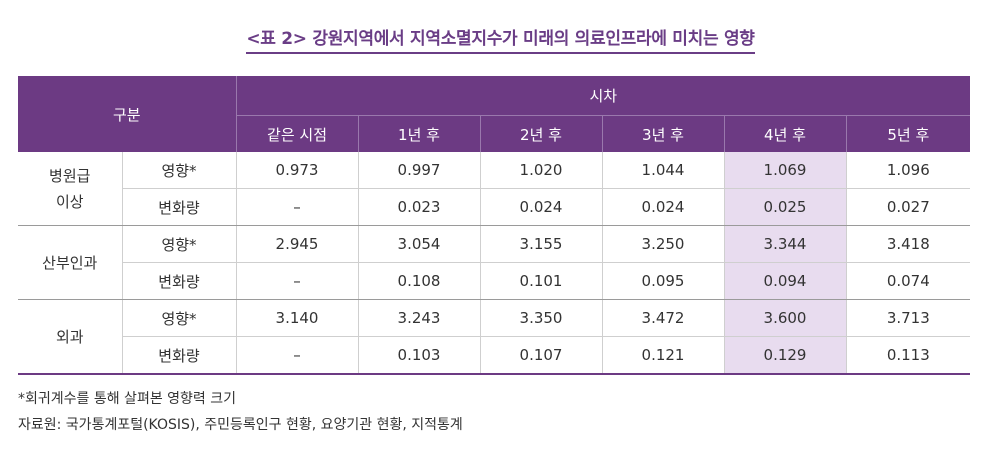 The image size is (1001, 451). I want to click on header-corner: 구분, so click(127, 114).